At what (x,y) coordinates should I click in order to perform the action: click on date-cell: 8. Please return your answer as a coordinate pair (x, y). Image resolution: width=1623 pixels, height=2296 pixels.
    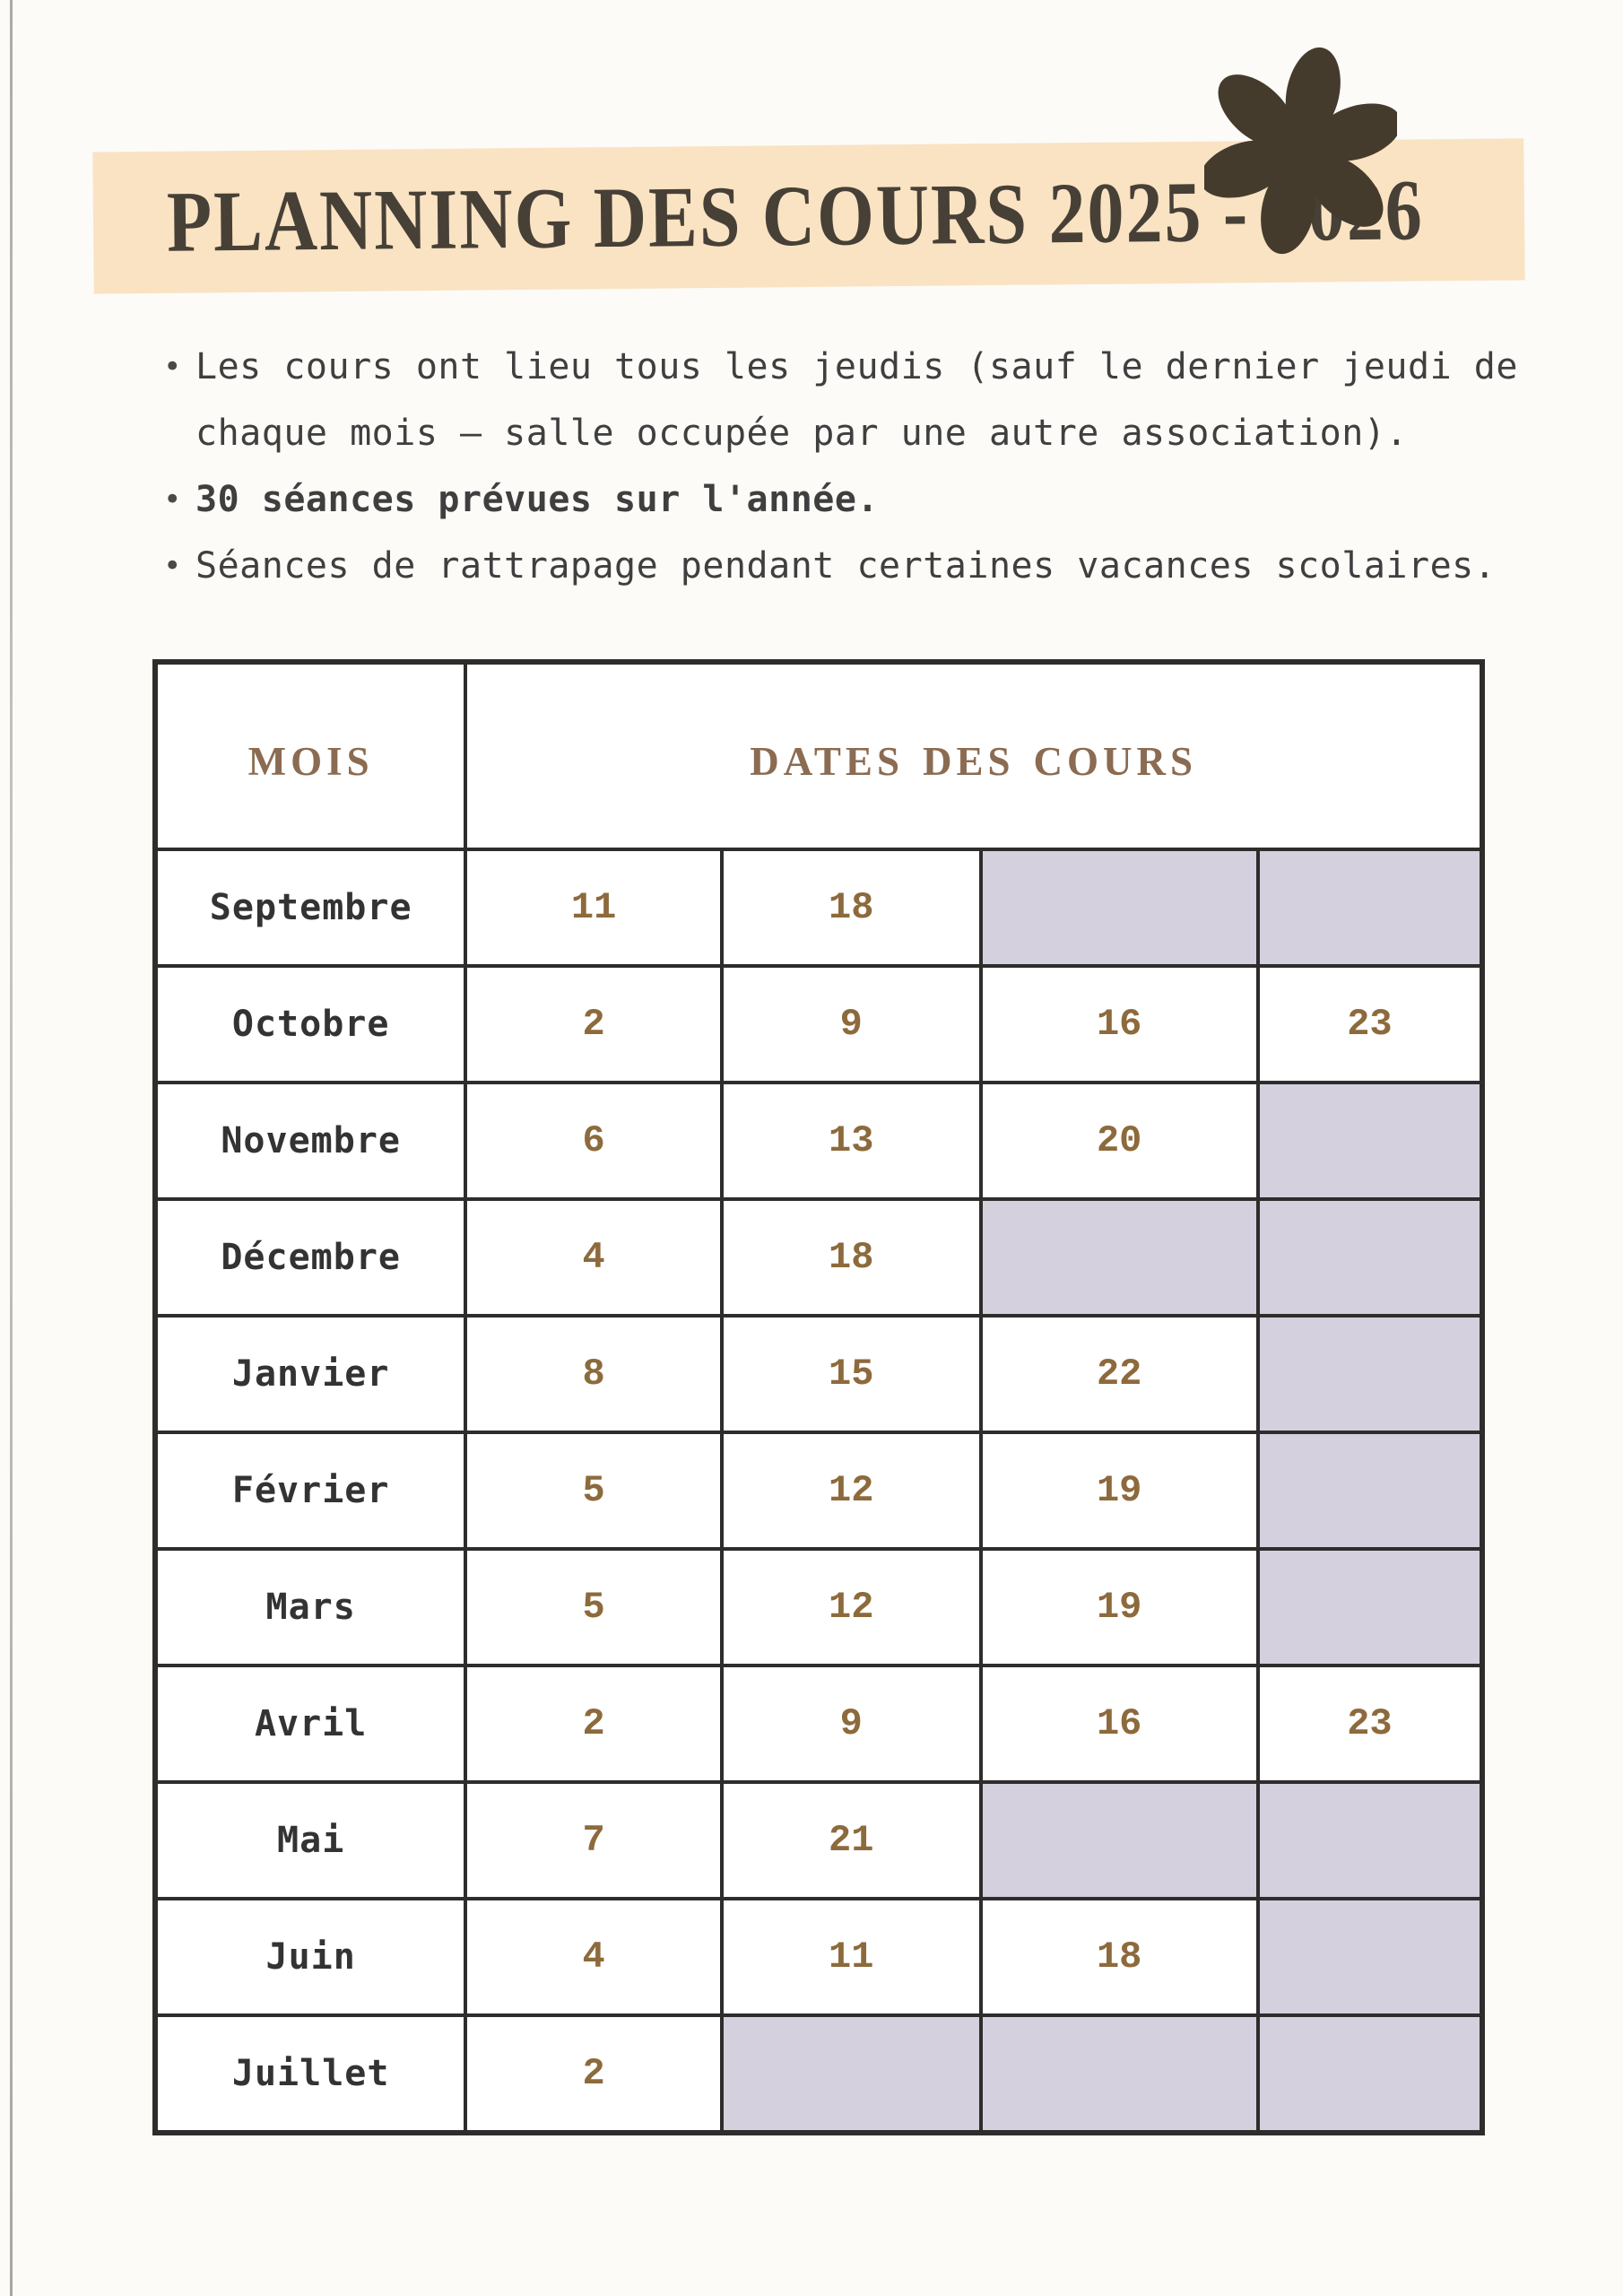
    Looking at the image, I should click on (594, 1374).